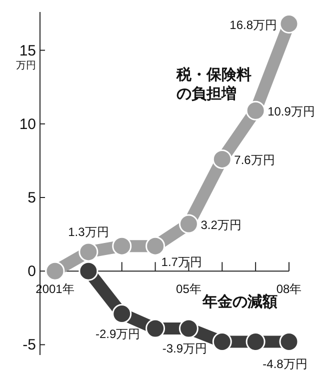 The image size is (321, 385). What do you see at coordinates (240, 301) in the screenshot?
I see `series-label: 年金の減額` at bounding box center [240, 301].